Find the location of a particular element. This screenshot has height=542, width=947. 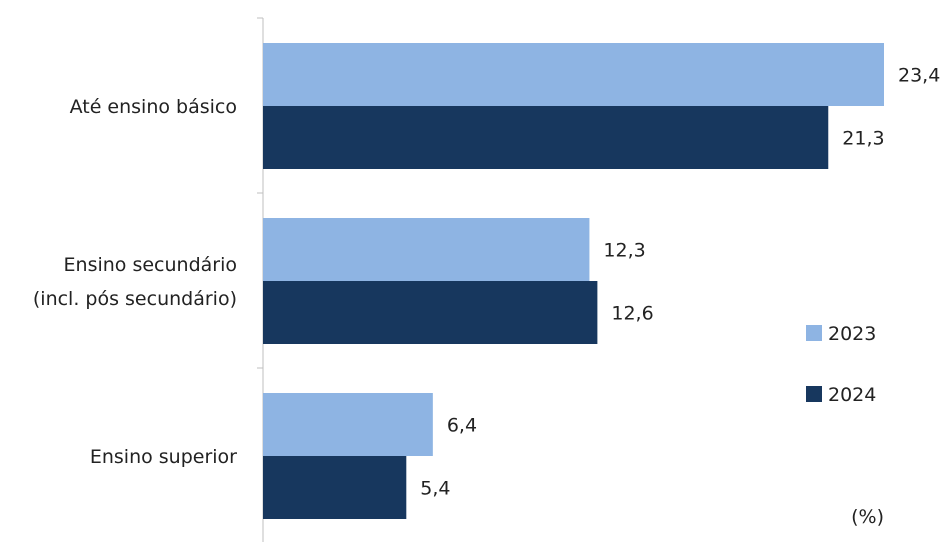

data-label: 12,3 is located at coordinates (624, 251).